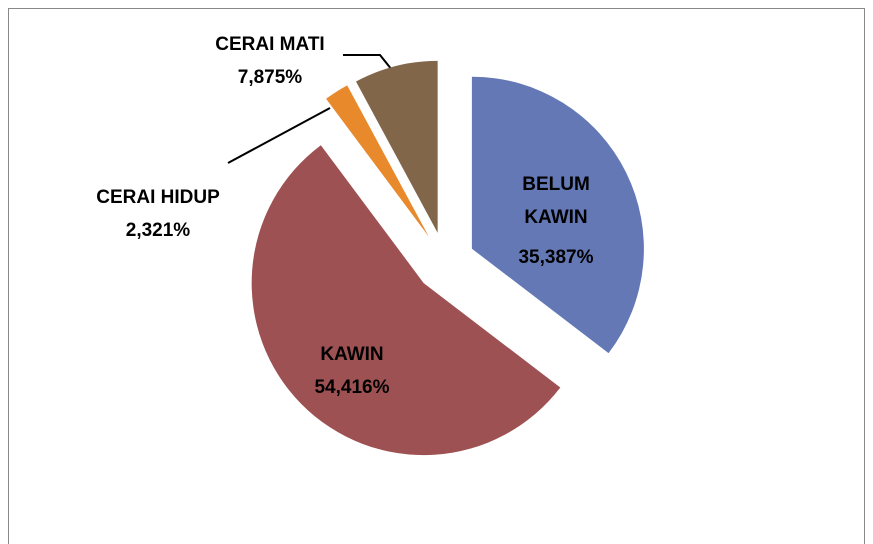 The height and width of the screenshot is (544, 873). What do you see at coordinates (555, 257) in the screenshot?
I see `slice-value-label: 35,387%` at bounding box center [555, 257].